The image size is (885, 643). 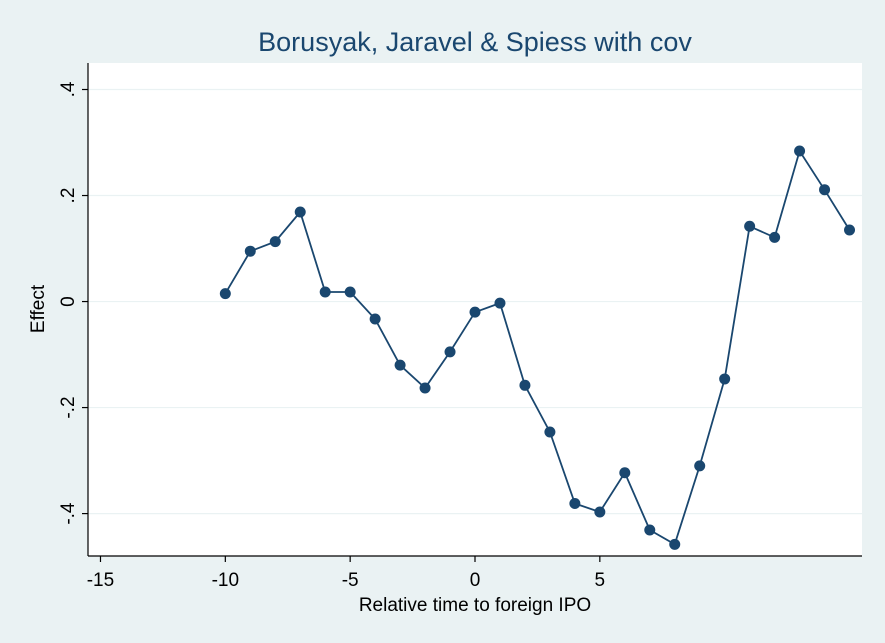 What do you see at coordinates (475, 42) in the screenshot?
I see `chart-title: Borusyak, Jaravel & Spiess with cov` at bounding box center [475, 42].